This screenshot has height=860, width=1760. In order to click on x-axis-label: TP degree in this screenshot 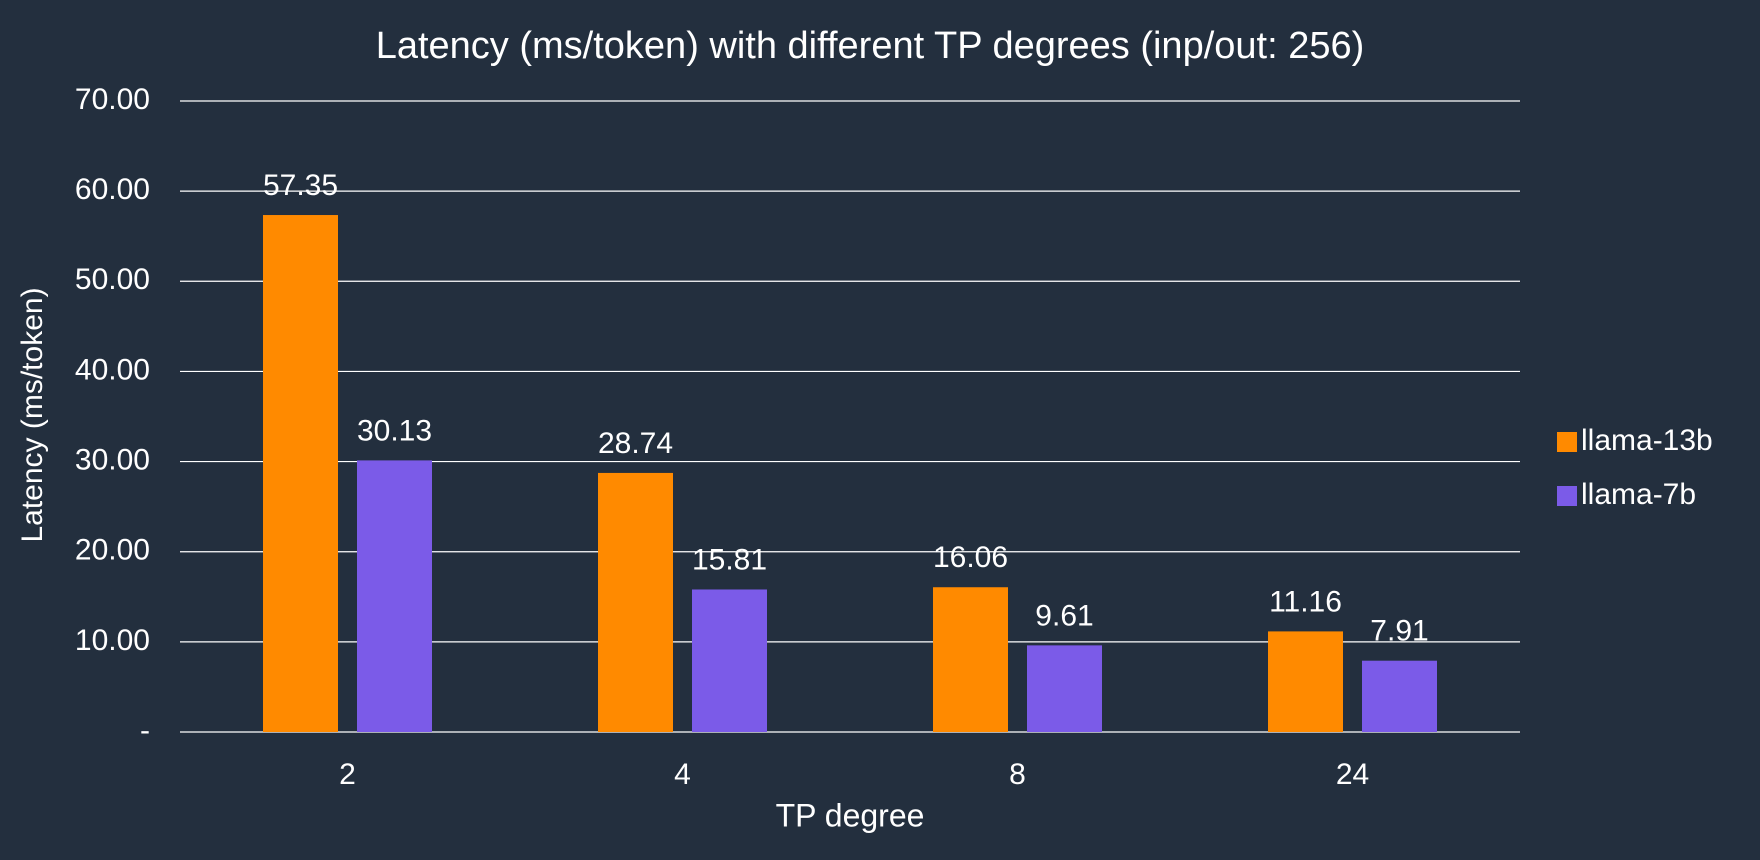, I will do `click(850, 815)`.